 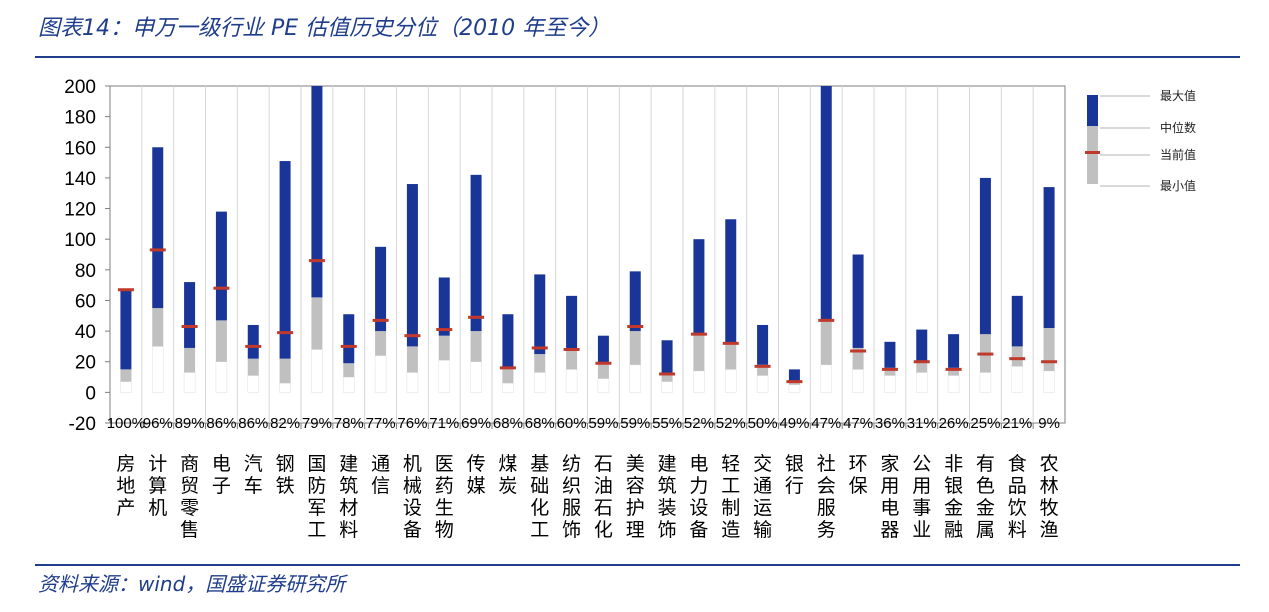 I want to click on percentile-label: 69%, so click(x=476, y=423).